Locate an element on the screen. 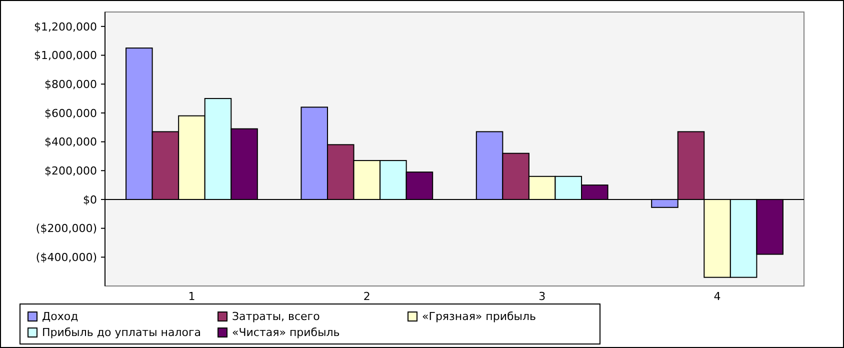  y-tick-label: $400,000 is located at coordinates (70, 142).